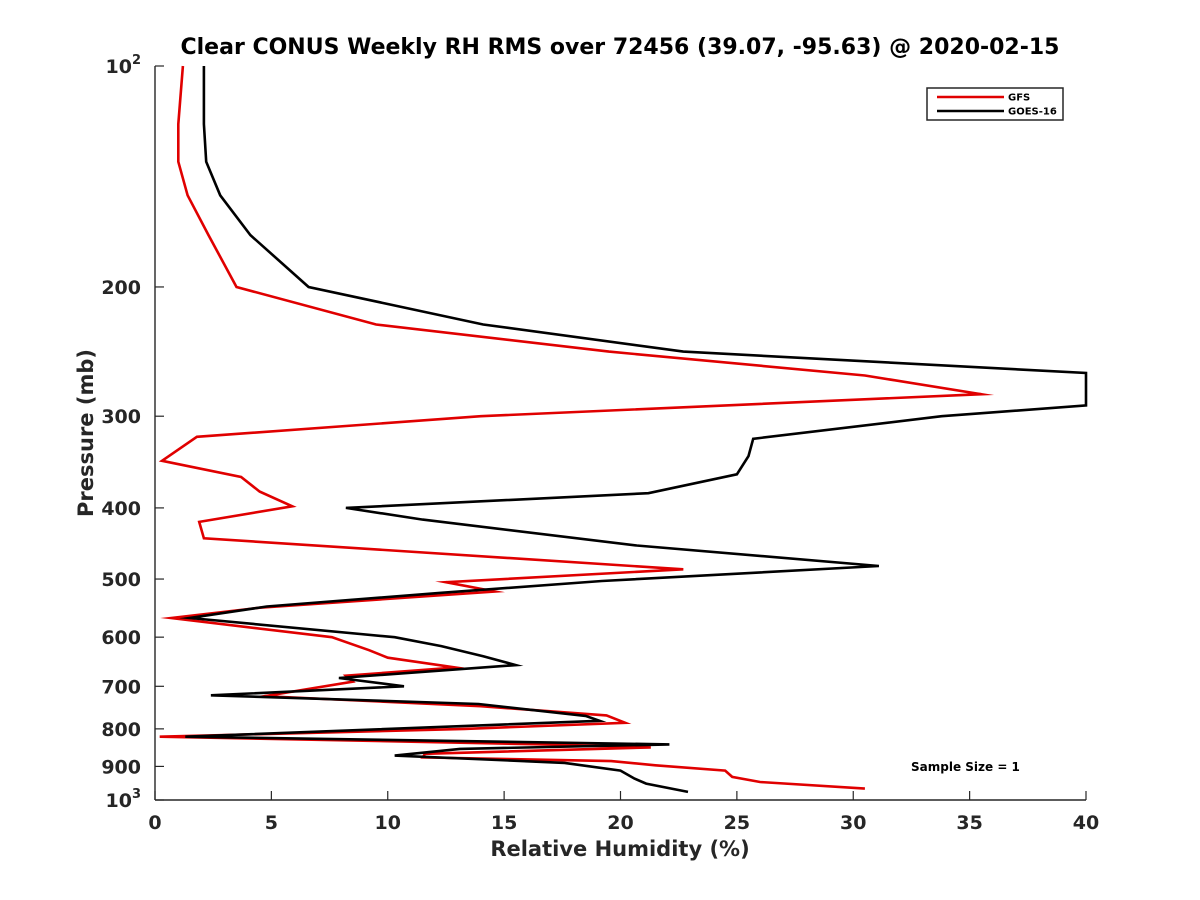  I want to click on x-tick-label: 15, so click(504, 823).